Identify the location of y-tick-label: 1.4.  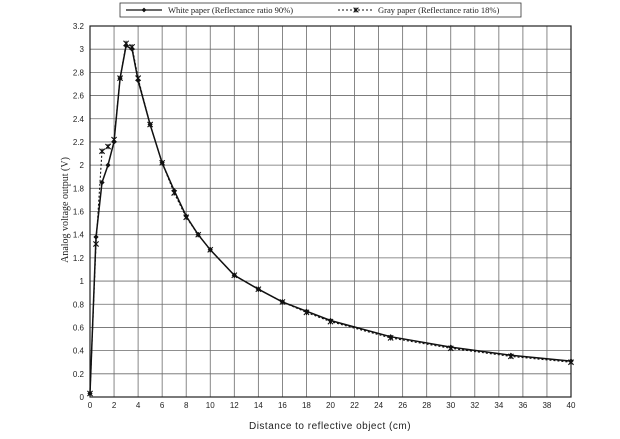
(79, 235).